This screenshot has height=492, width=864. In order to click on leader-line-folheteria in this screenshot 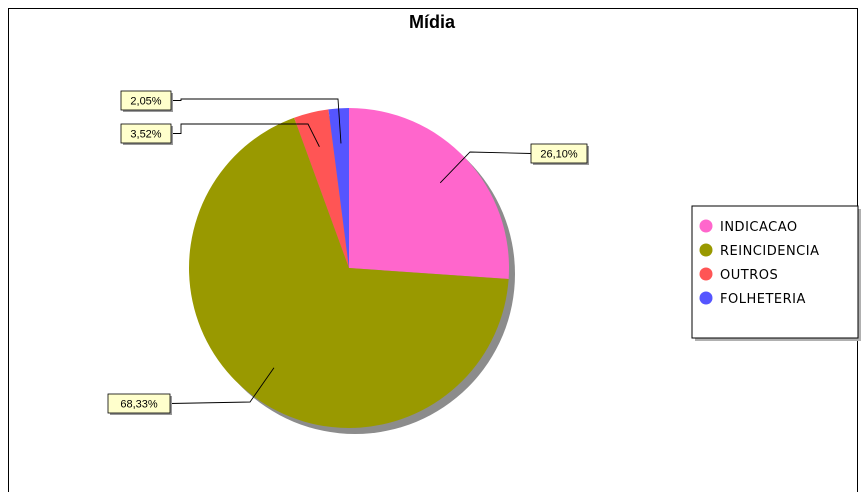, I will do `click(256, 121)`.